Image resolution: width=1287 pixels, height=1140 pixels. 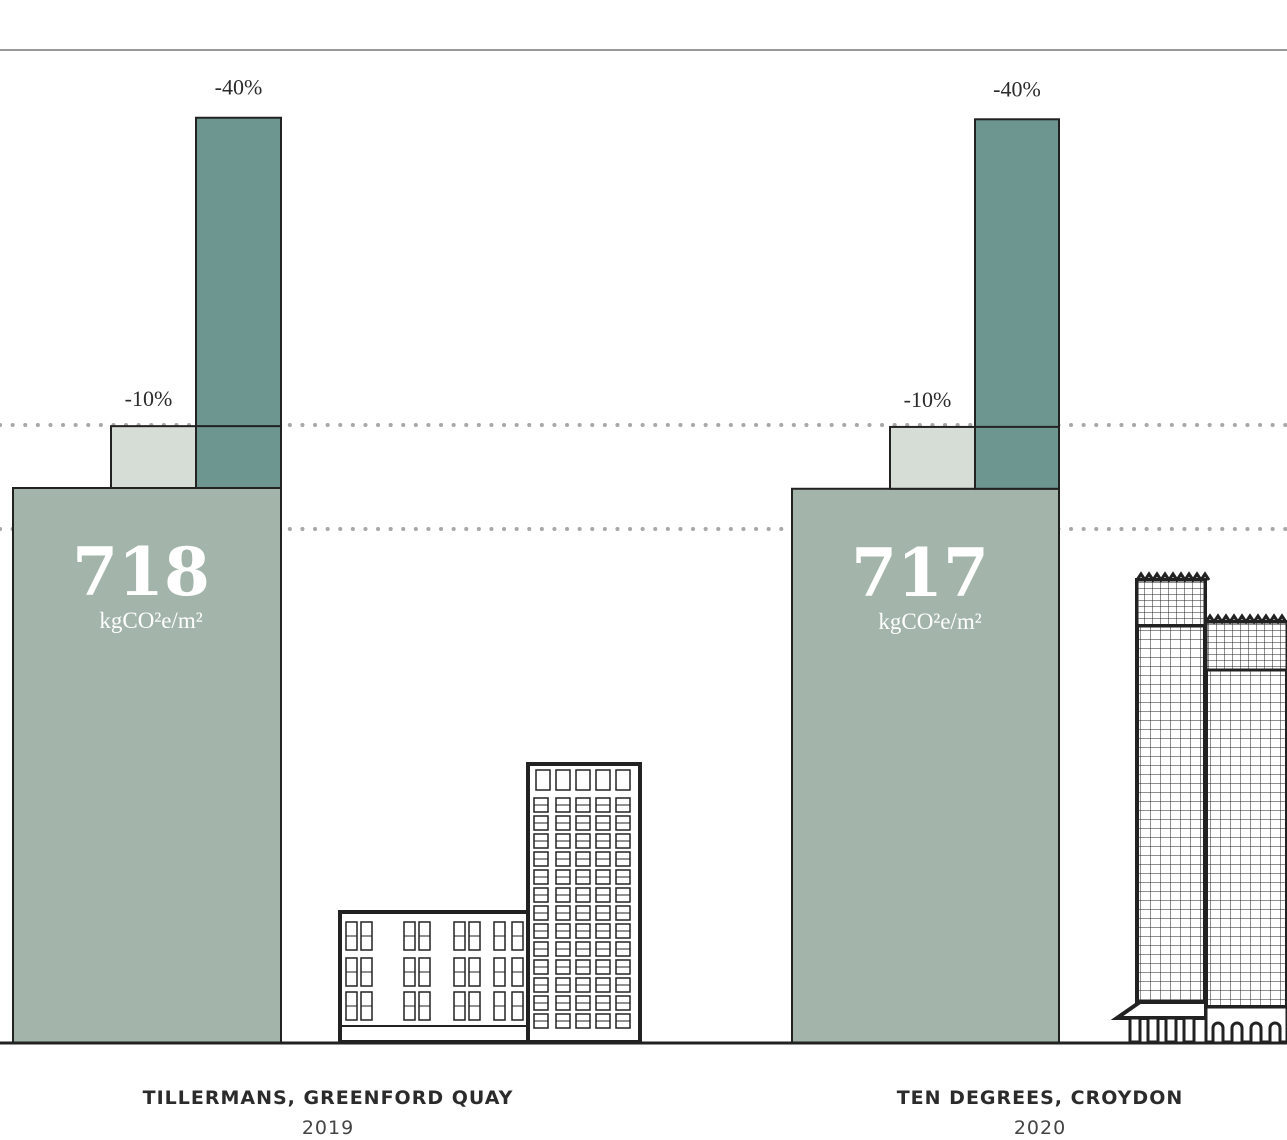 What do you see at coordinates (1040, 1128) in the screenshot?
I see `project-year-ten-degrees: 2020` at bounding box center [1040, 1128].